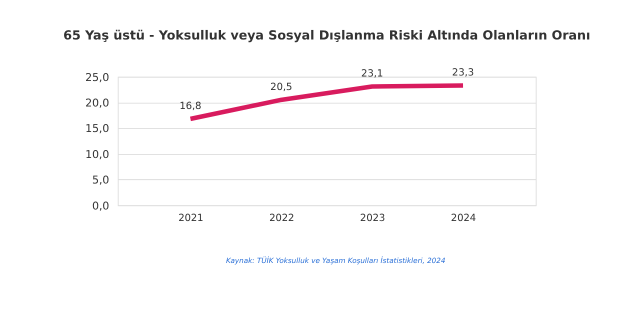 This screenshot has height=322, width=640. What do you see at coordinates (281, 87) in the screenshot?
I see `data-label: 20,5` at bounding box center [281, 87].